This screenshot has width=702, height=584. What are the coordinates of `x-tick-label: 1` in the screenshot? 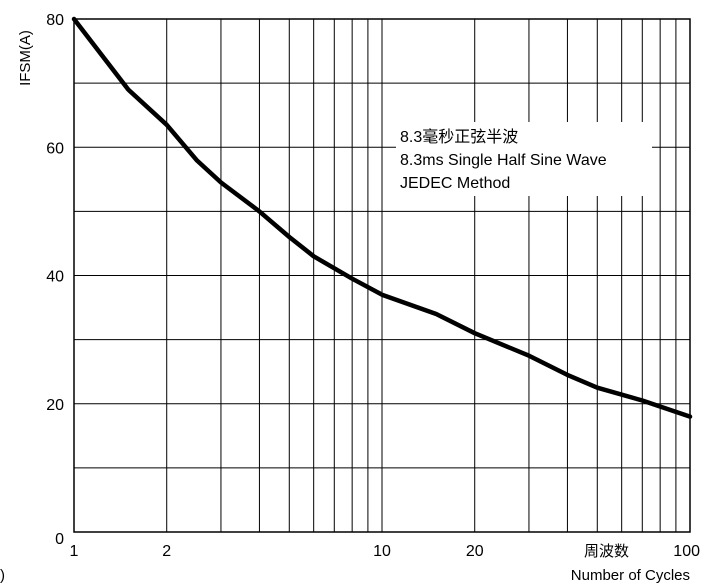 It's located at (74, 551).